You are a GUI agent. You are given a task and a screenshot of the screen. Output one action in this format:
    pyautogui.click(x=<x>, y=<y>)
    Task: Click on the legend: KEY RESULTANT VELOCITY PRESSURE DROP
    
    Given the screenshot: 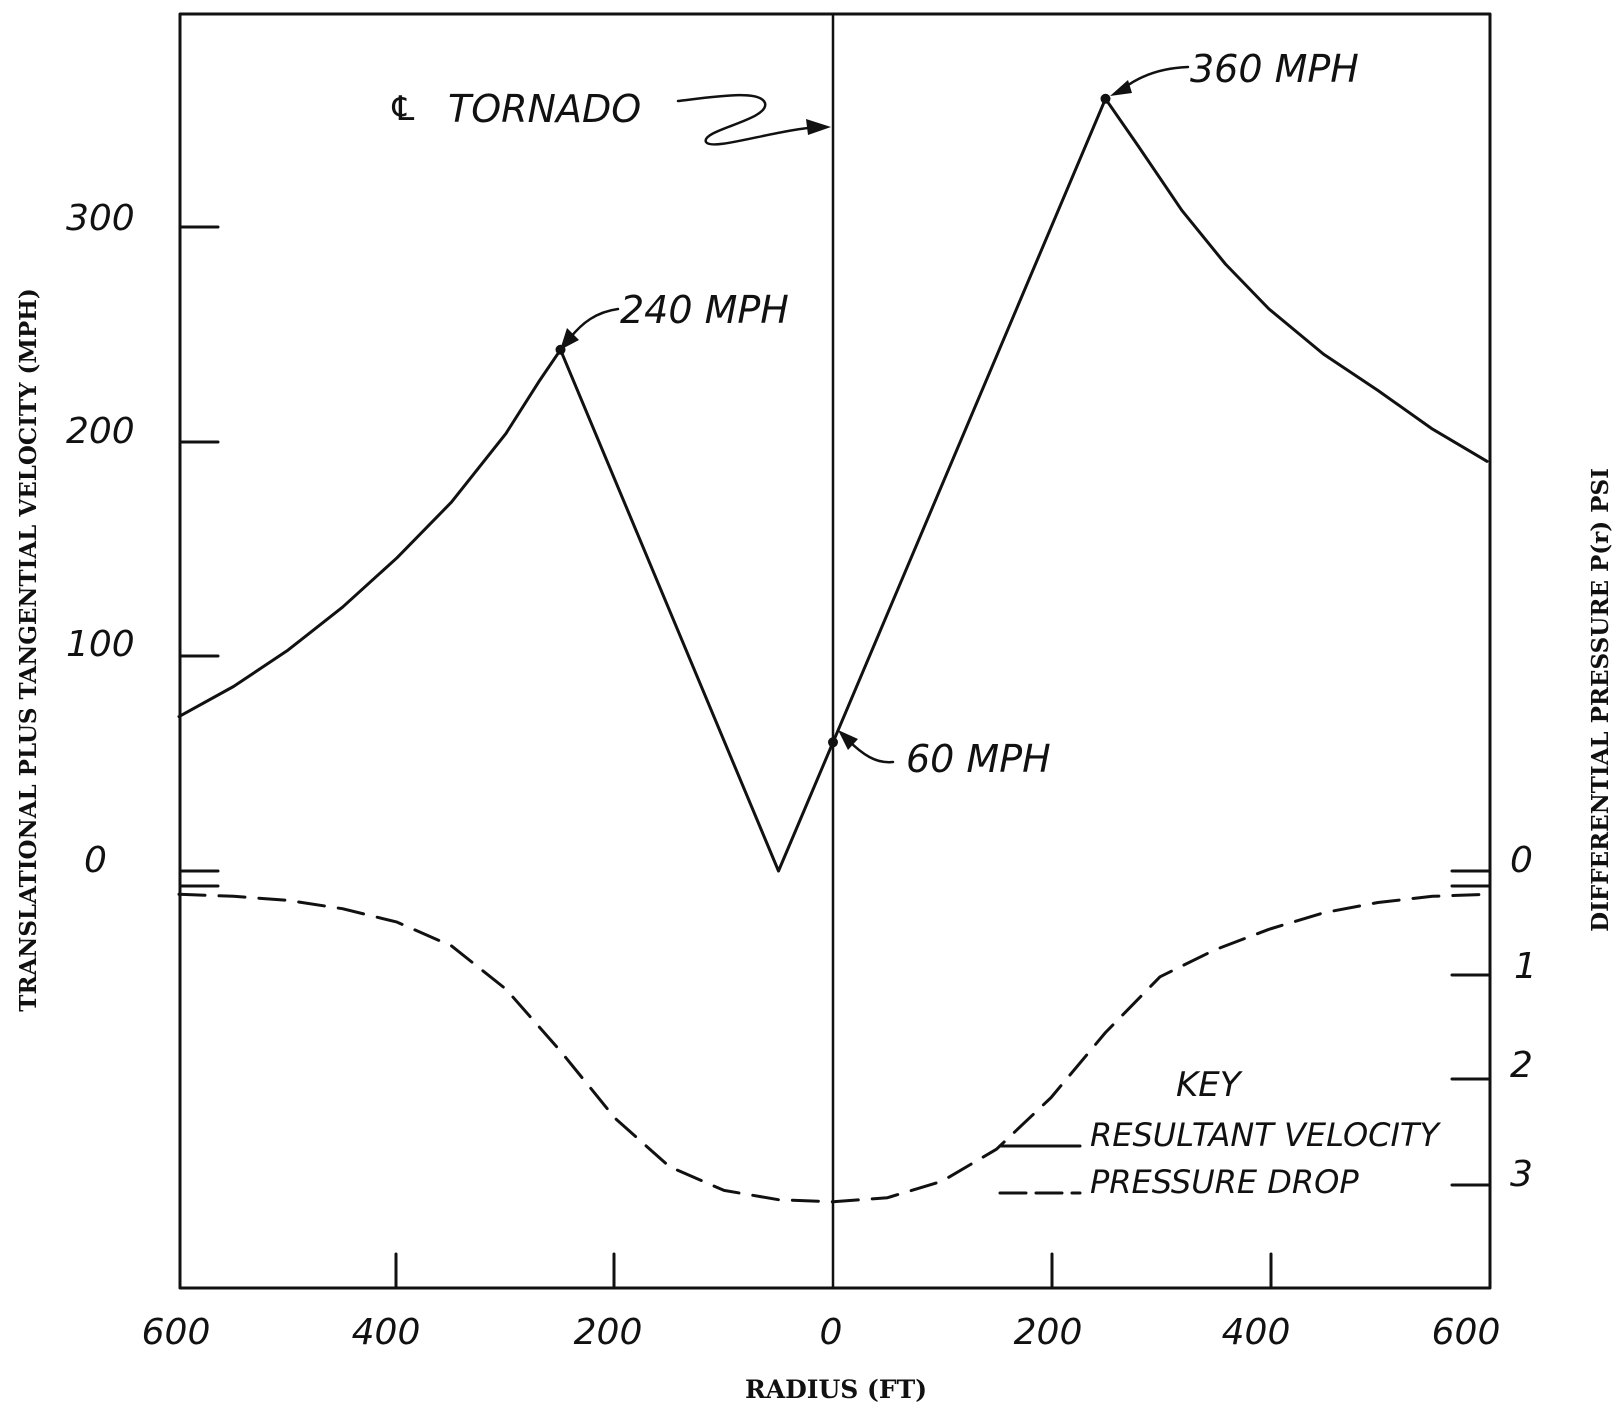 What is the action you would take?
    pyautogui.click(x=1219, y=1133)
    